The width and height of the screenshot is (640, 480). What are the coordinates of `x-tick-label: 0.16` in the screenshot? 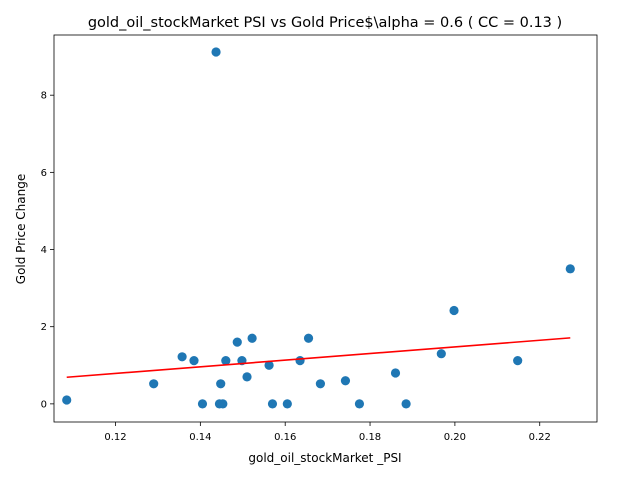 It's located at (285, 437).